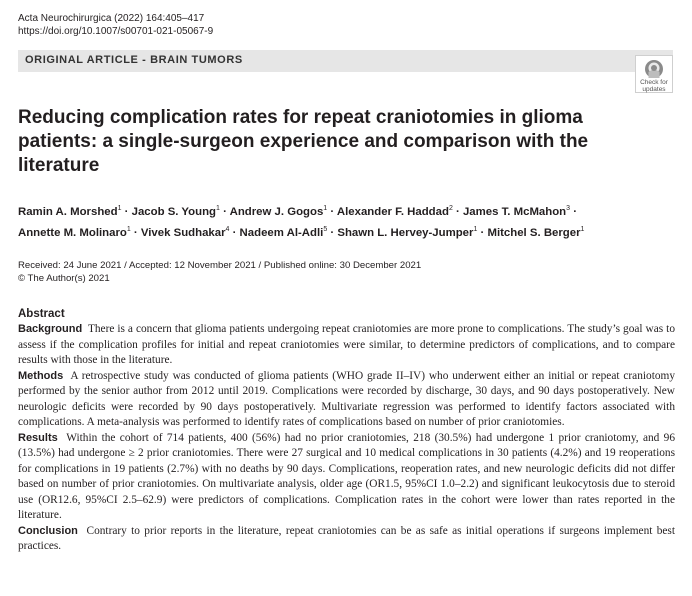 The width and height of the screenshot is (692, 596). Describe the element at coordinates (41, 314) in the screenshot. I see `abstract-heading: Abstract` at that location.